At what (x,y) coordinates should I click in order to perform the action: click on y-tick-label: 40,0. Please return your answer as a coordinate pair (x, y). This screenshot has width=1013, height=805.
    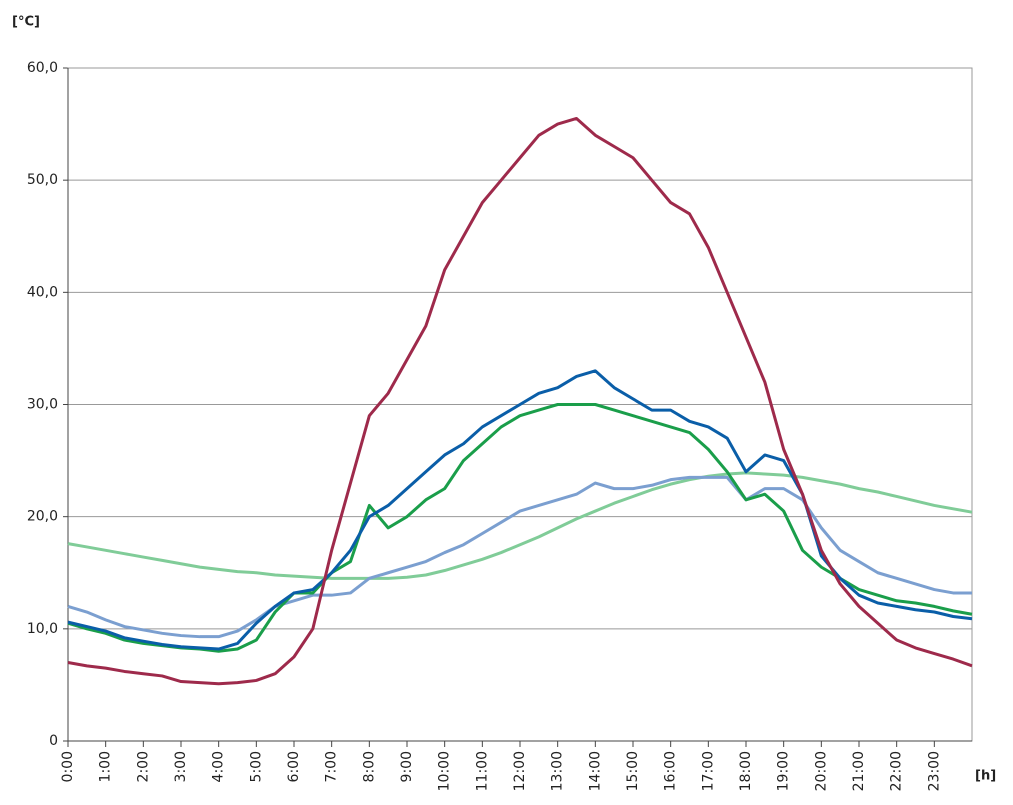
    Looking at the image, I should click on (42, 292).